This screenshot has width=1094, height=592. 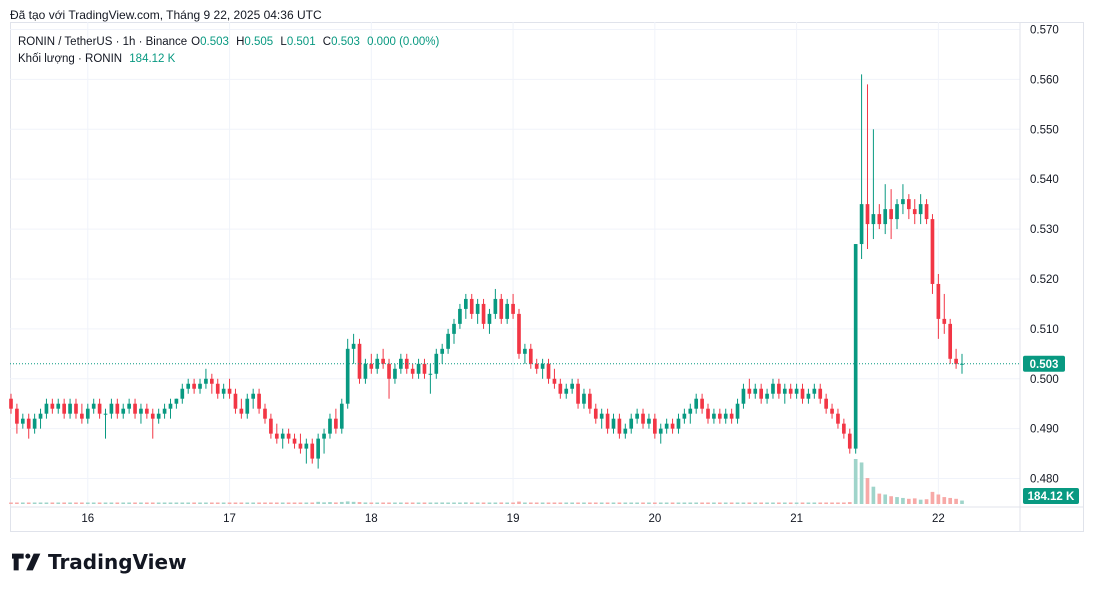 What do you see at coordinates (1044, 330) in the screenshot?
I see `y-tick-label: 0.510` at bounding box center [1044, 330].